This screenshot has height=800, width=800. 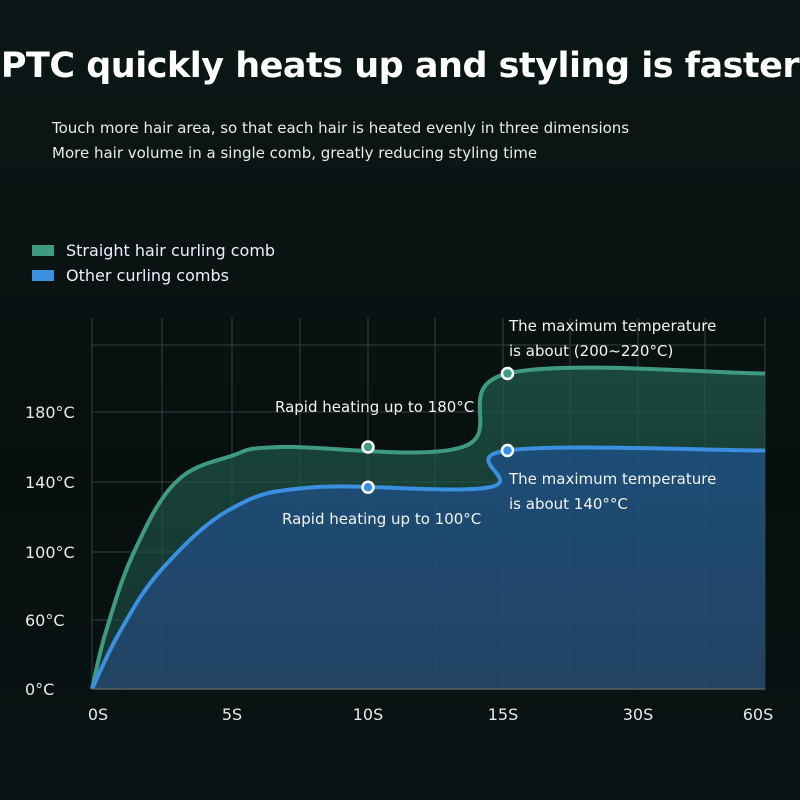 What do you see at coordinates (368, 714) in the screenshot?
I see `x-tick-label: 10S` at bounding box center [368, 714].